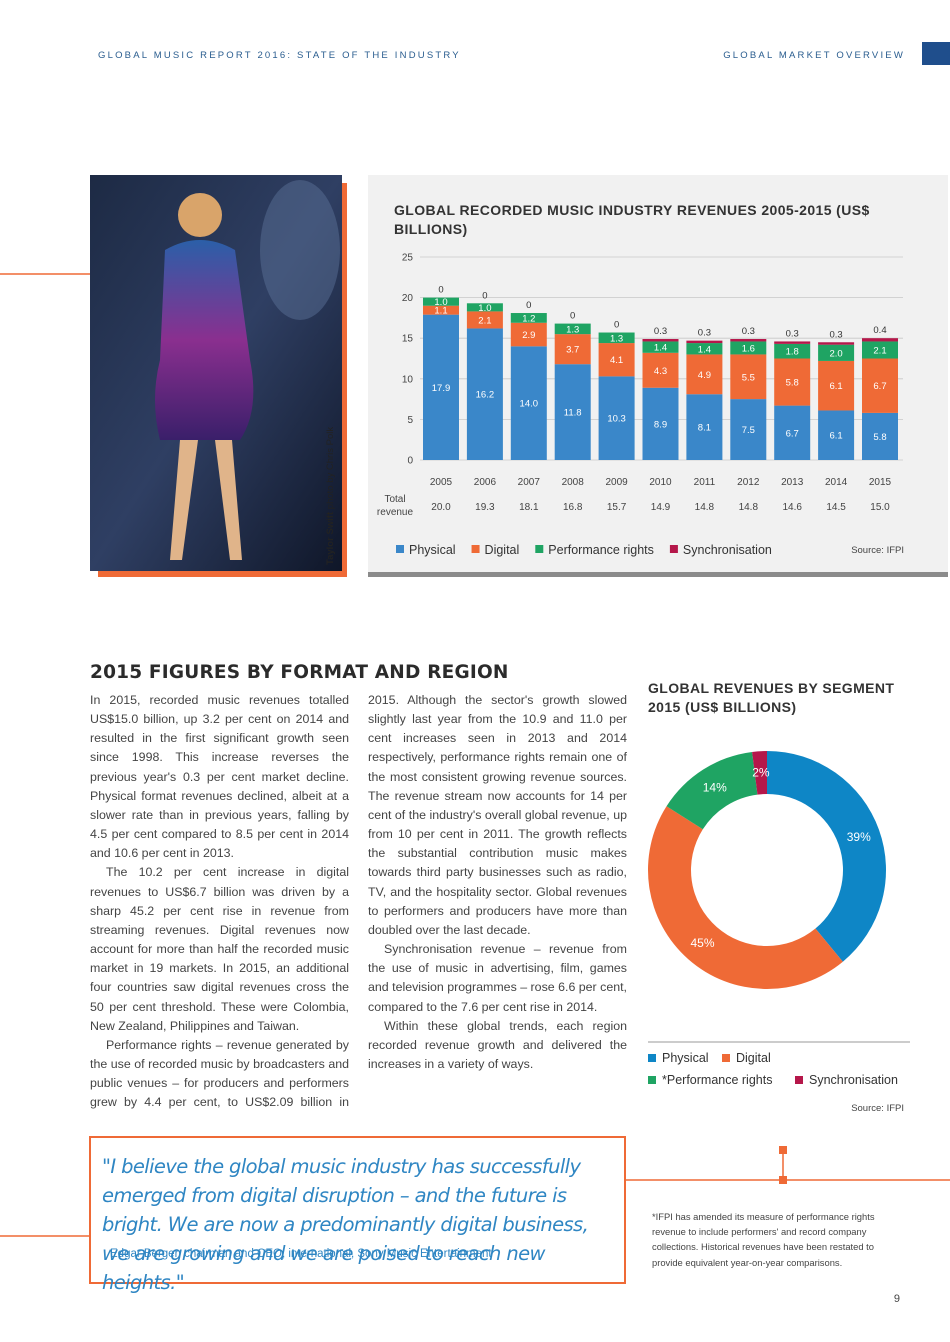 Image resolution: width=950 pixels, height=1342 pixels. Describe the element at coordinates (877, 1108) in the screenshot. I see `source: Source: IFPI` at that location.